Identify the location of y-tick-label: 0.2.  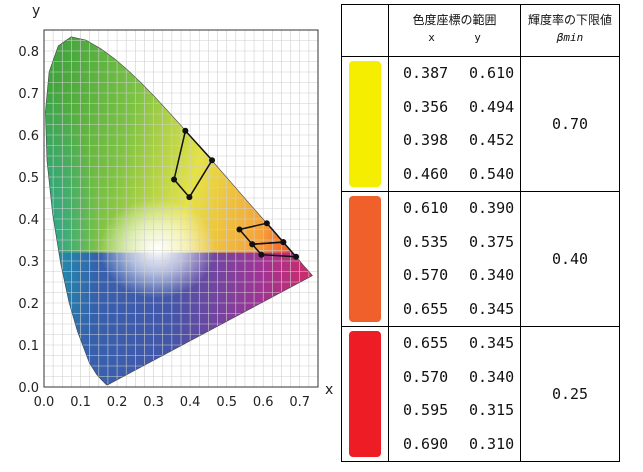
(28, 304).